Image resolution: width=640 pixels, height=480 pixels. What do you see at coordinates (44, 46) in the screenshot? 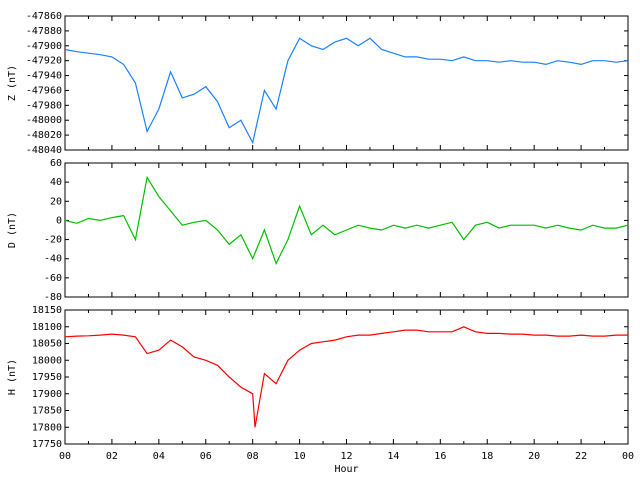
I see `y-tick-label: -47900` at bounding box center [44, 46].